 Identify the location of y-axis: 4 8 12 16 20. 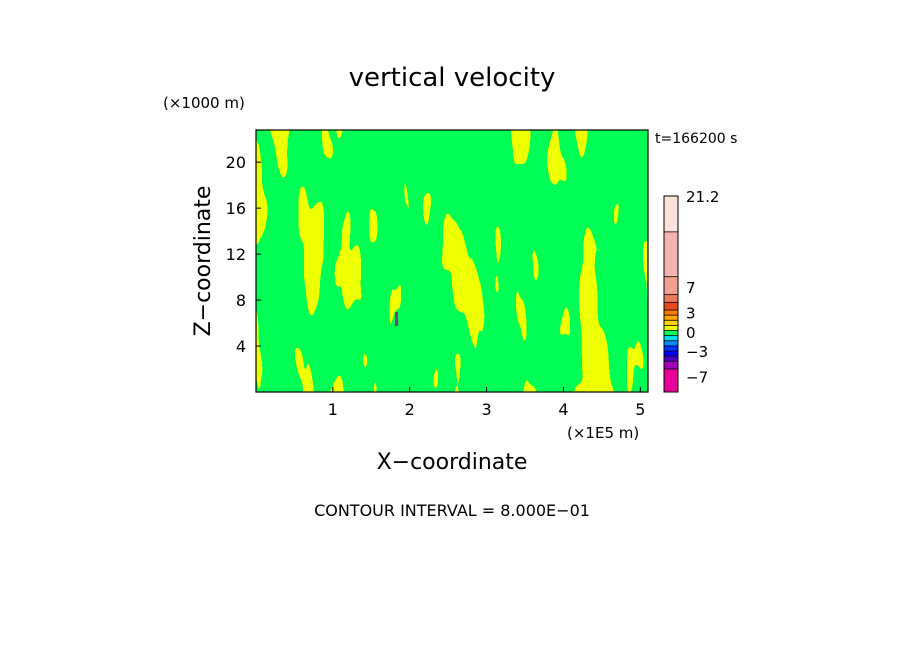
(243, 254).